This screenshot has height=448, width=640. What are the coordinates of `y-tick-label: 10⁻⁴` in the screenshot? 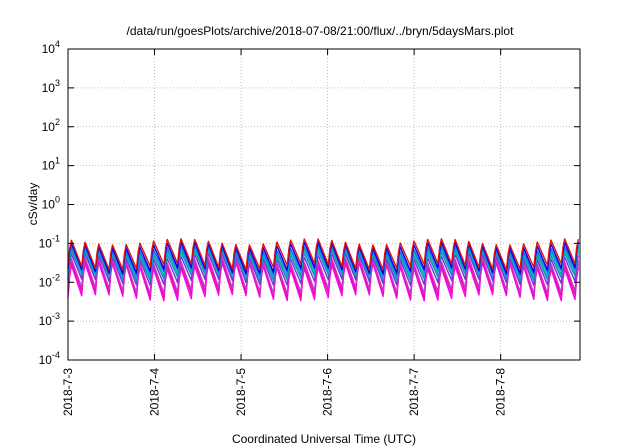 It's located at (49, 358).